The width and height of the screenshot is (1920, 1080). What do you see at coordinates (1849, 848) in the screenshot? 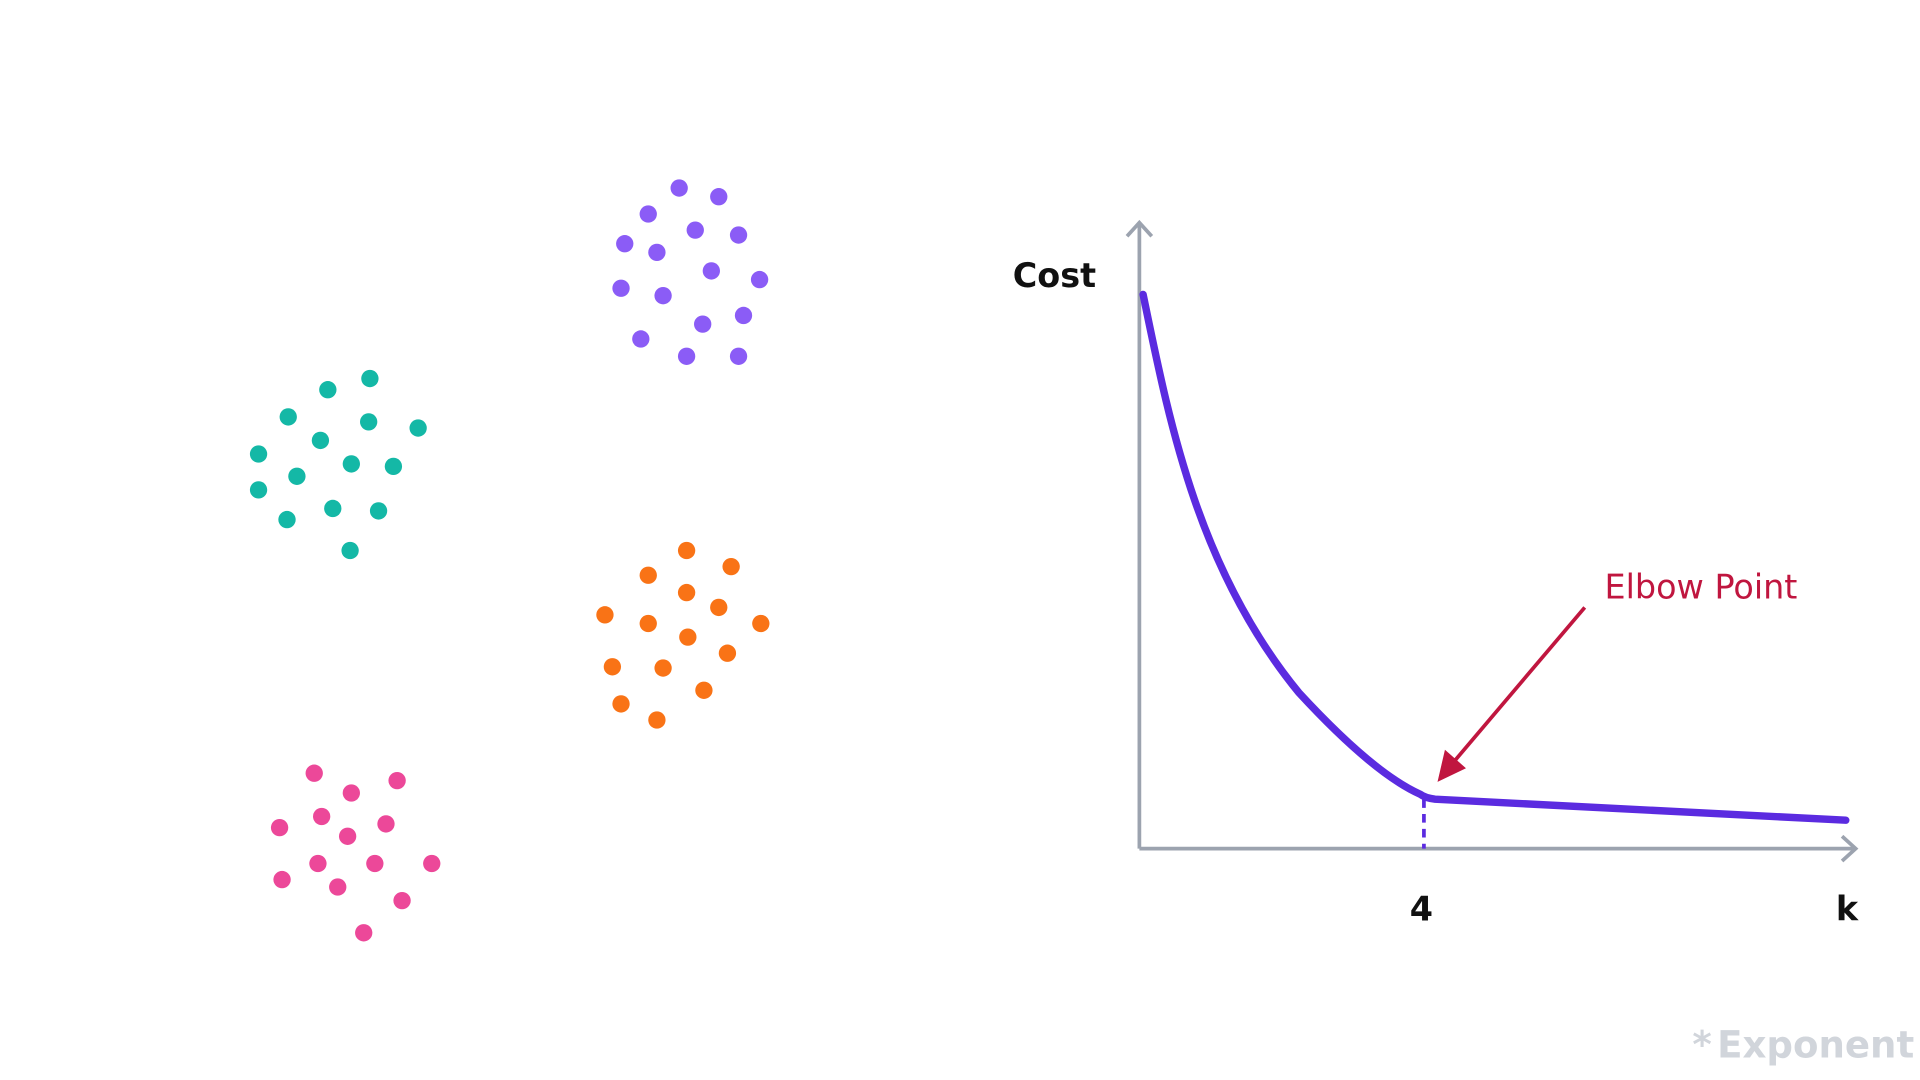
I see `x-axis-arrow` at bounding box center [1849, 848].